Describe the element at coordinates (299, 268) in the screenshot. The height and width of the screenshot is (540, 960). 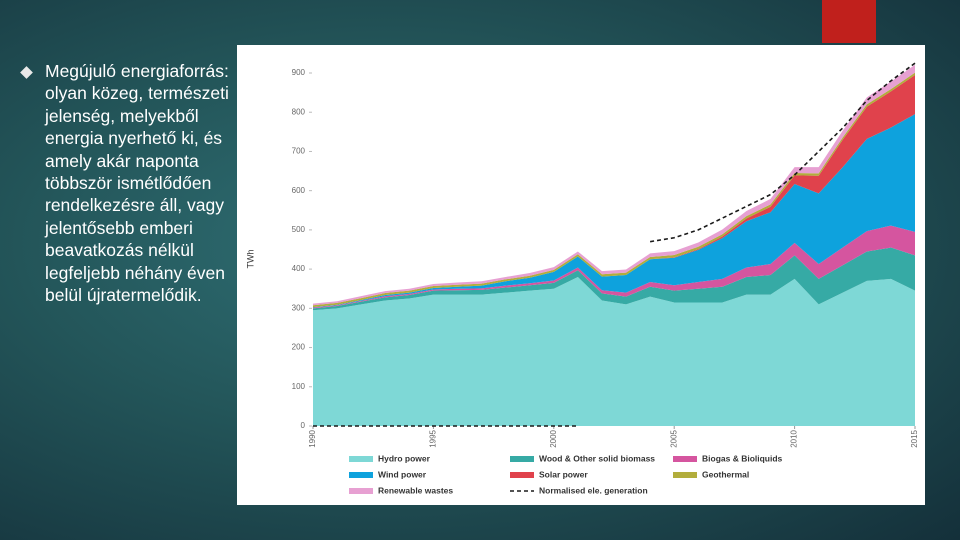
I see `y-tick-label: 400` at that location.